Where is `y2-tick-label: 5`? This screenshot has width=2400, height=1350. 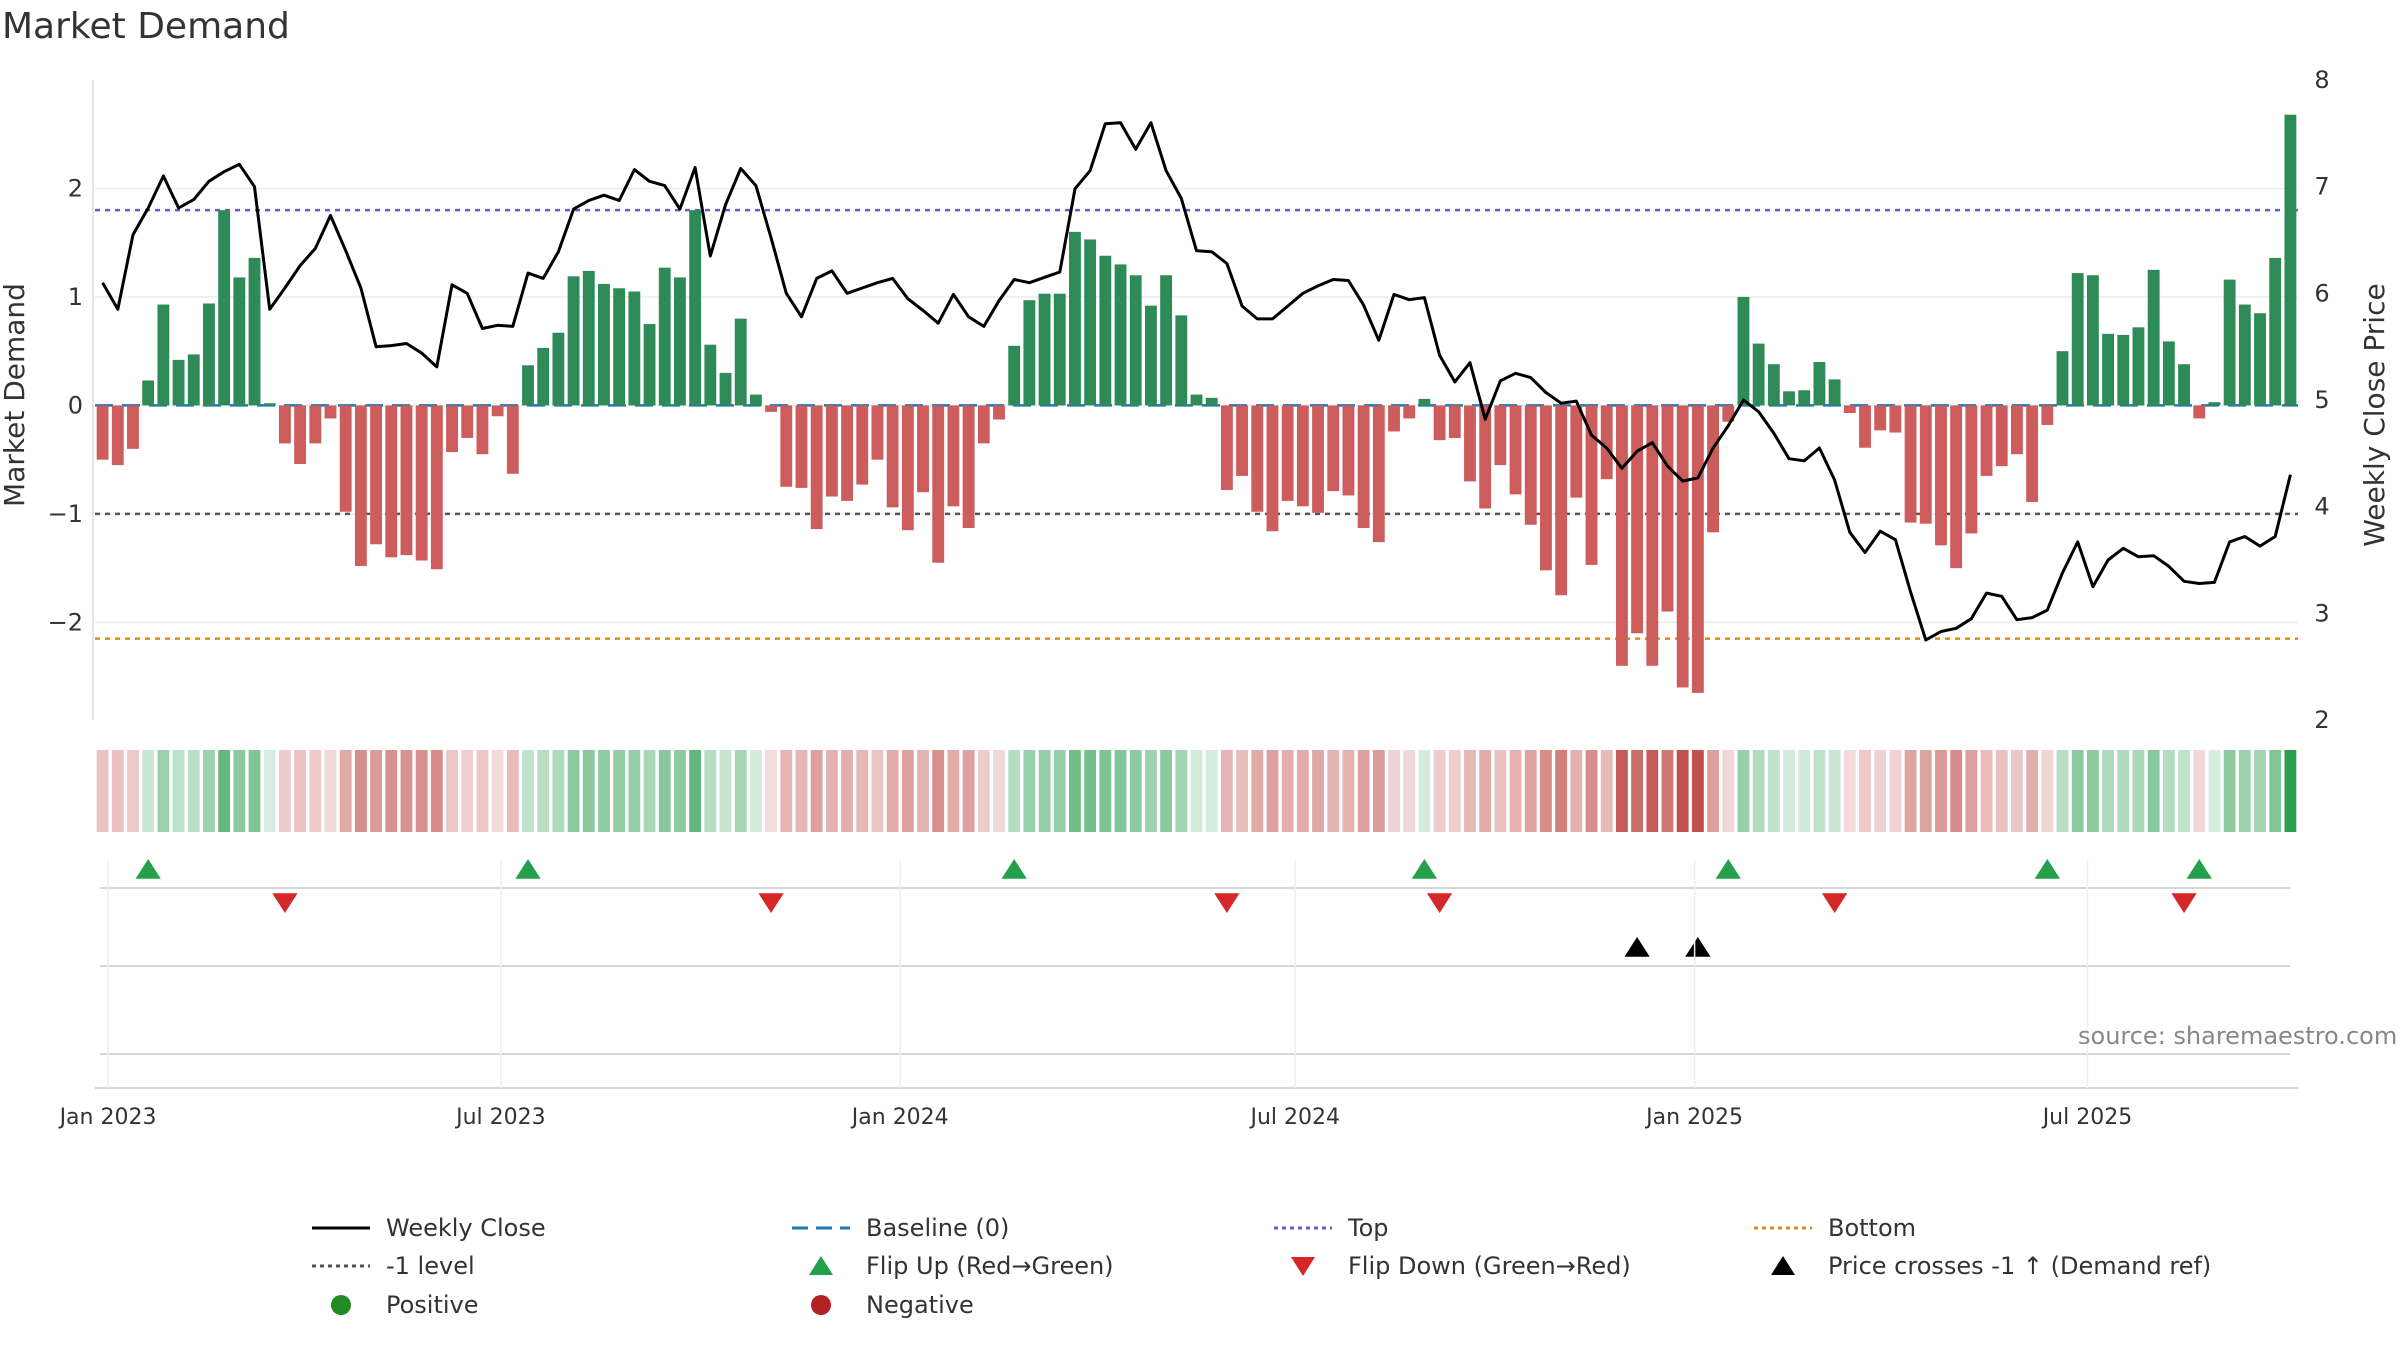 y2-tick-label: 5 is located at coordinates (2321, 400).